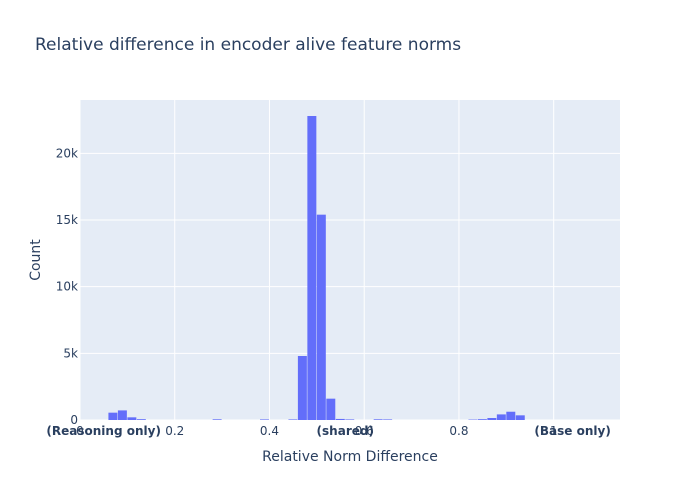 This screenshot has height=500, width=700. Describe the element at coordinates (269, 431) in the screenshot. I see `x-tick-label: 0.4` at that location.